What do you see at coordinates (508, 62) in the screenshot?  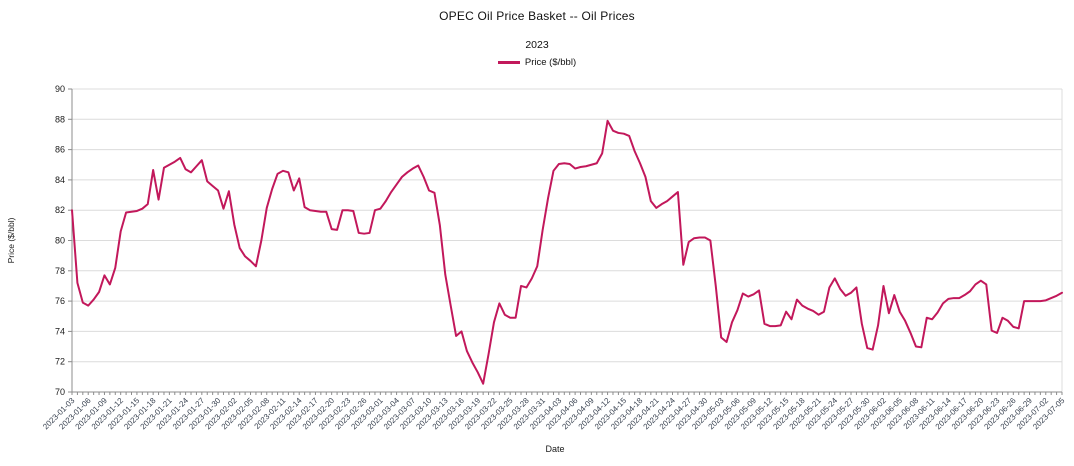 I see `legend-line-swatch` at bounding box center [508, 62].